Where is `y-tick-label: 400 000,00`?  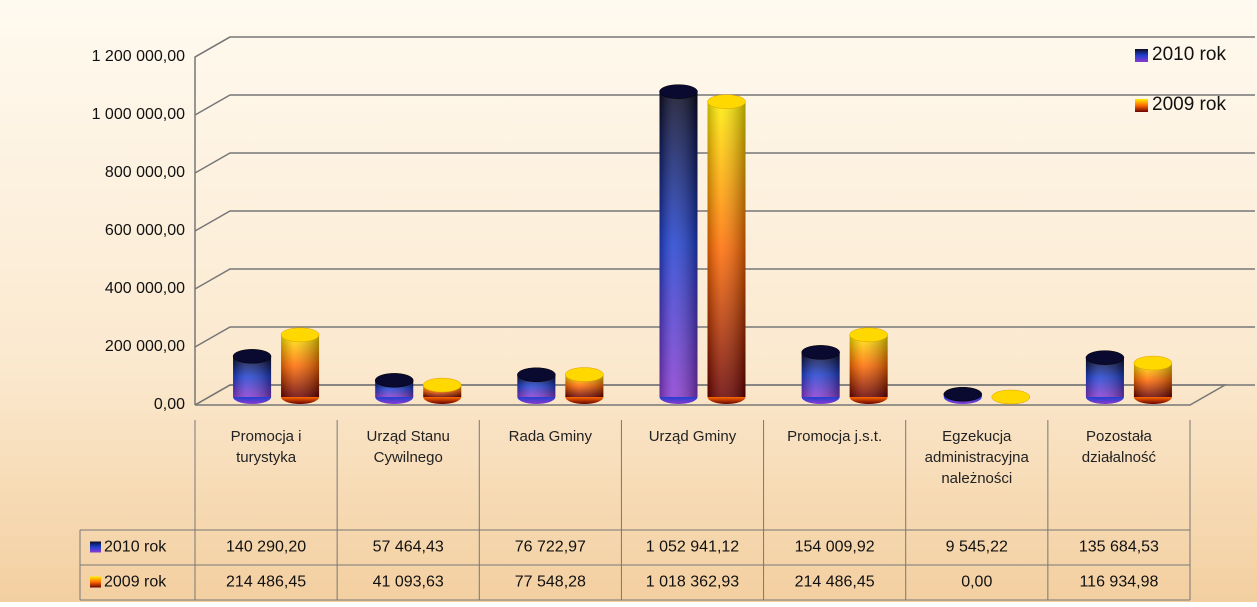
y-tick-label: 400 000,00 is located at coordinates (145, 288).